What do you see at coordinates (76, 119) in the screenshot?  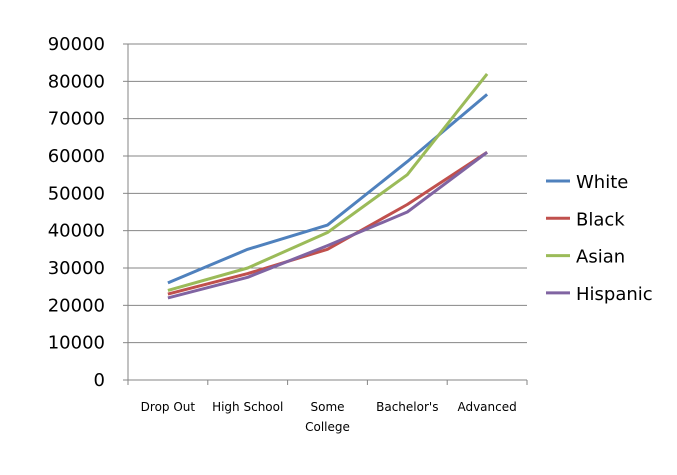 I see `y-tick-label: 70000` at bounding box center [76, 119].